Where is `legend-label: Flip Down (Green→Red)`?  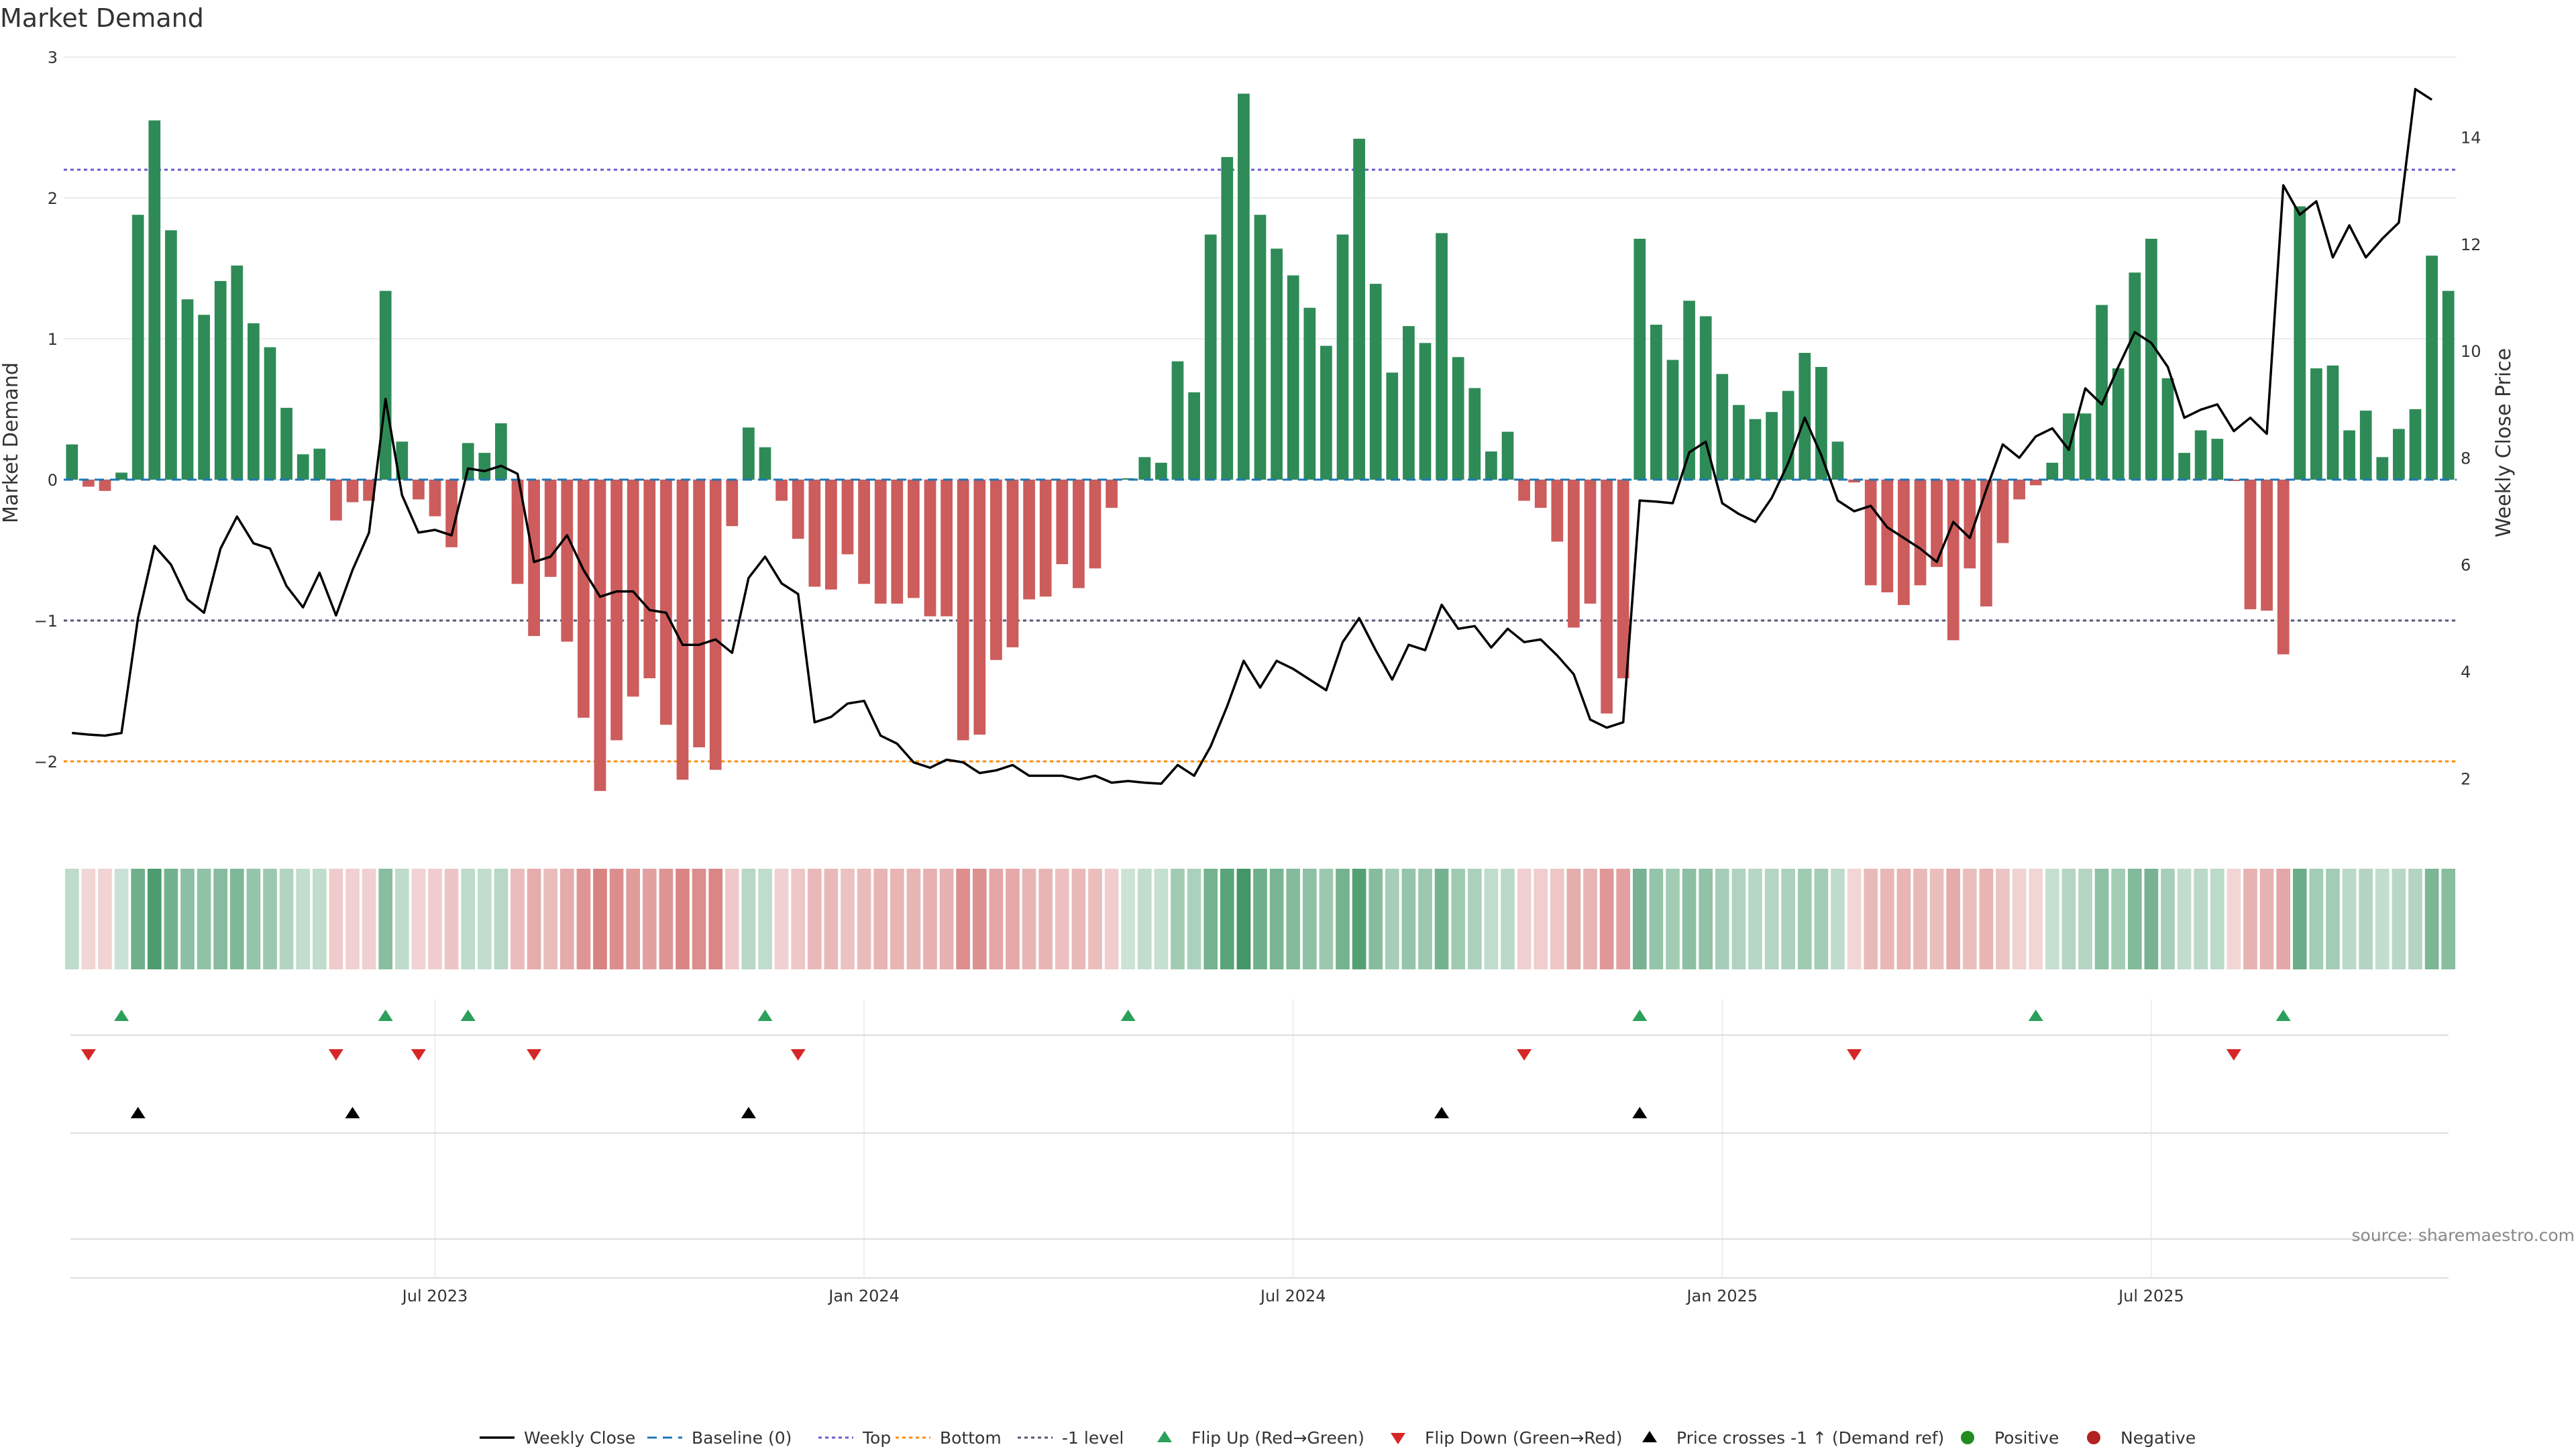 legend-label: Flip Down (Green→Red) is located at coordinates (1524, 1438).